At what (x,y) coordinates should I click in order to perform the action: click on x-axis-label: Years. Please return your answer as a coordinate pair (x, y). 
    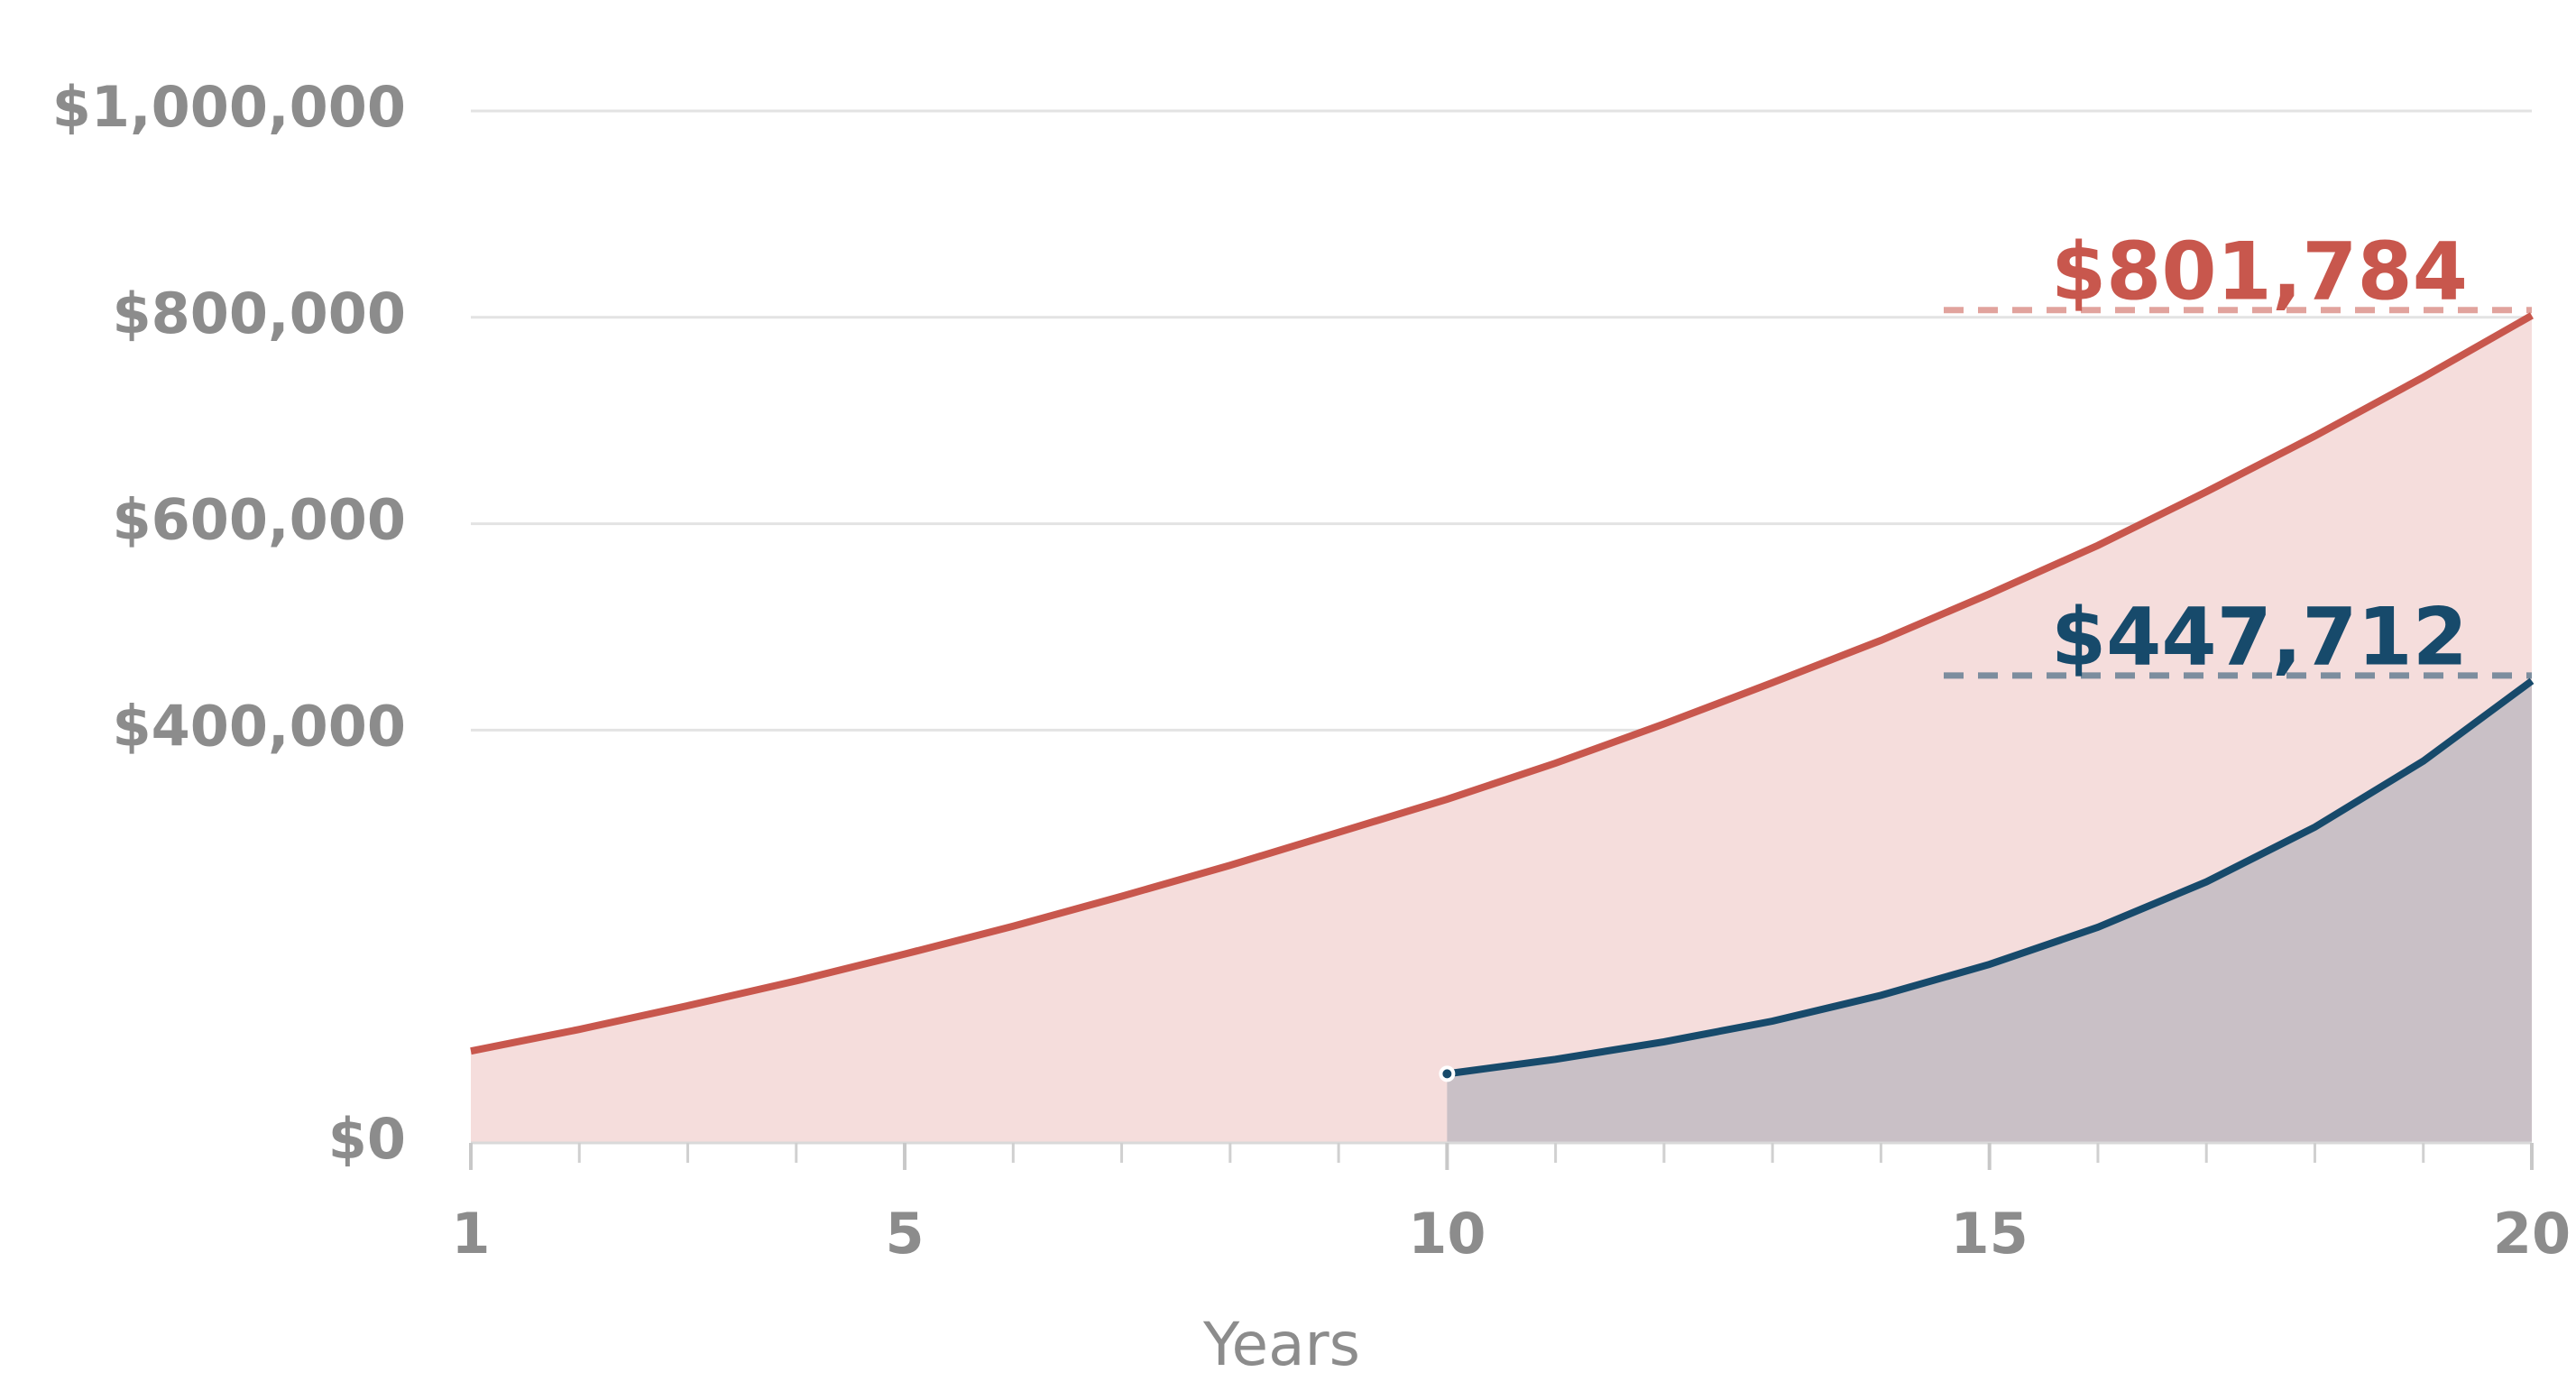
    Looking at the image, I should click on (1281, 1344).